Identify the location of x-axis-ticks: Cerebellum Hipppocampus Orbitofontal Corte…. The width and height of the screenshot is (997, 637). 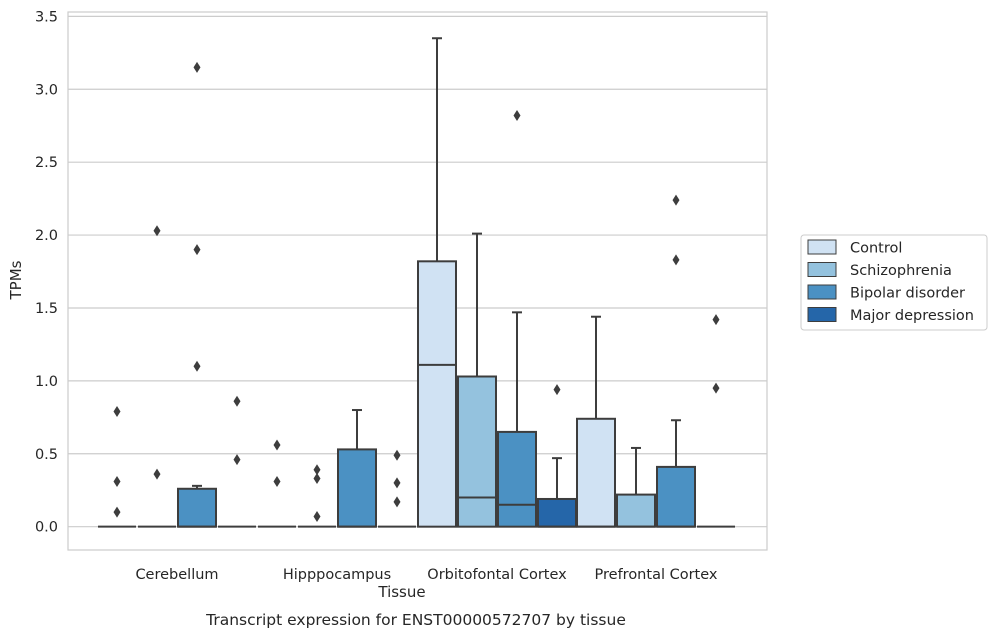
(426, 575).